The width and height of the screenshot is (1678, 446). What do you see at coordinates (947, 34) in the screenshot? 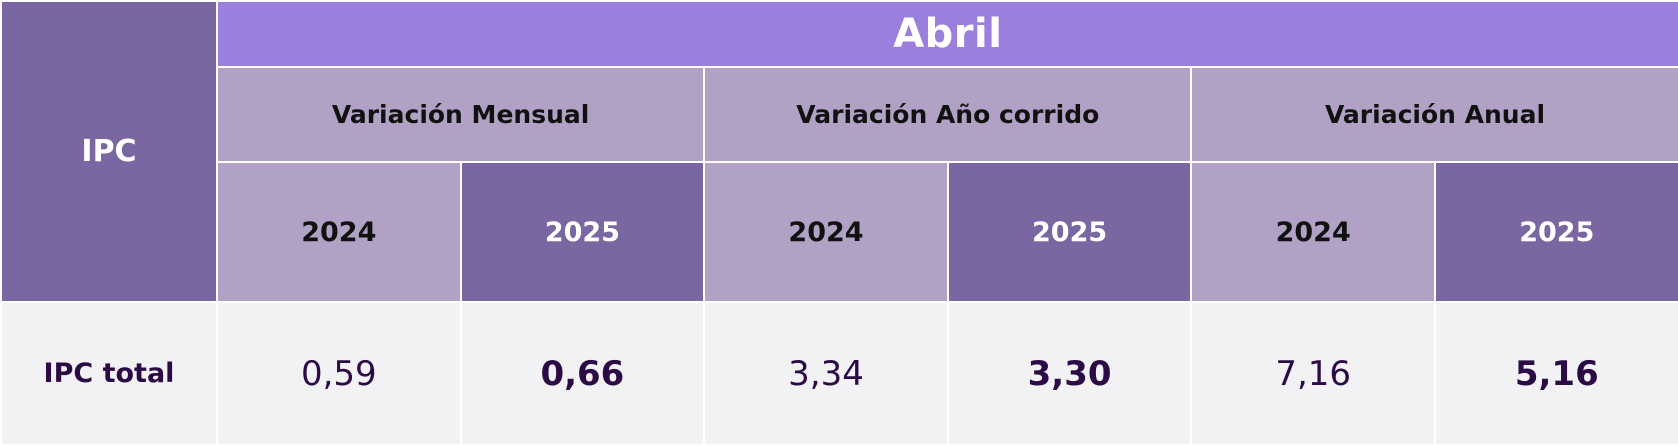
I see `month-header: Abril` at bounding box center [947, 34].